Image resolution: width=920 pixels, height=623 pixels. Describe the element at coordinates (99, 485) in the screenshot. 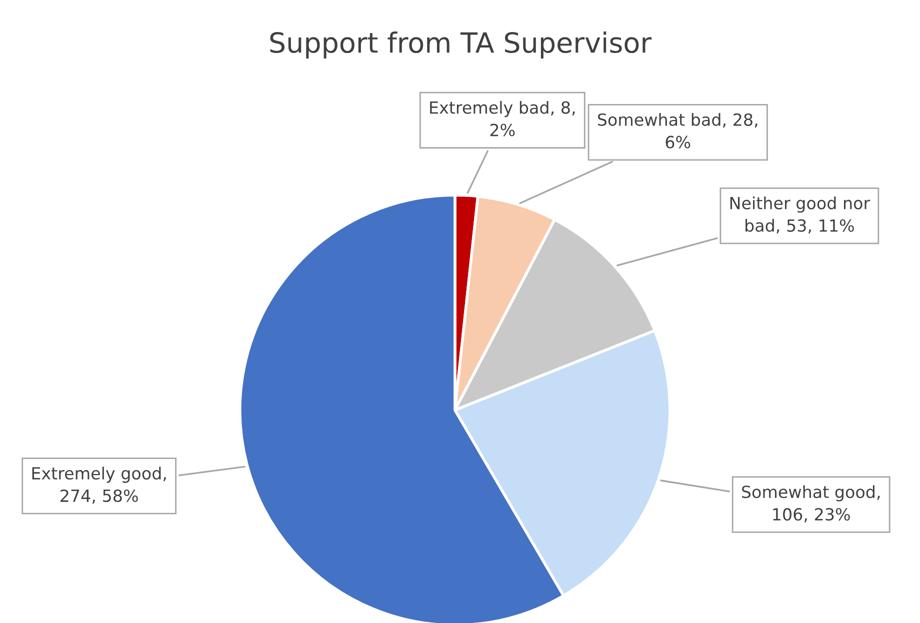

I see `slice-label: Extremely good, 274, 58%` at that location.